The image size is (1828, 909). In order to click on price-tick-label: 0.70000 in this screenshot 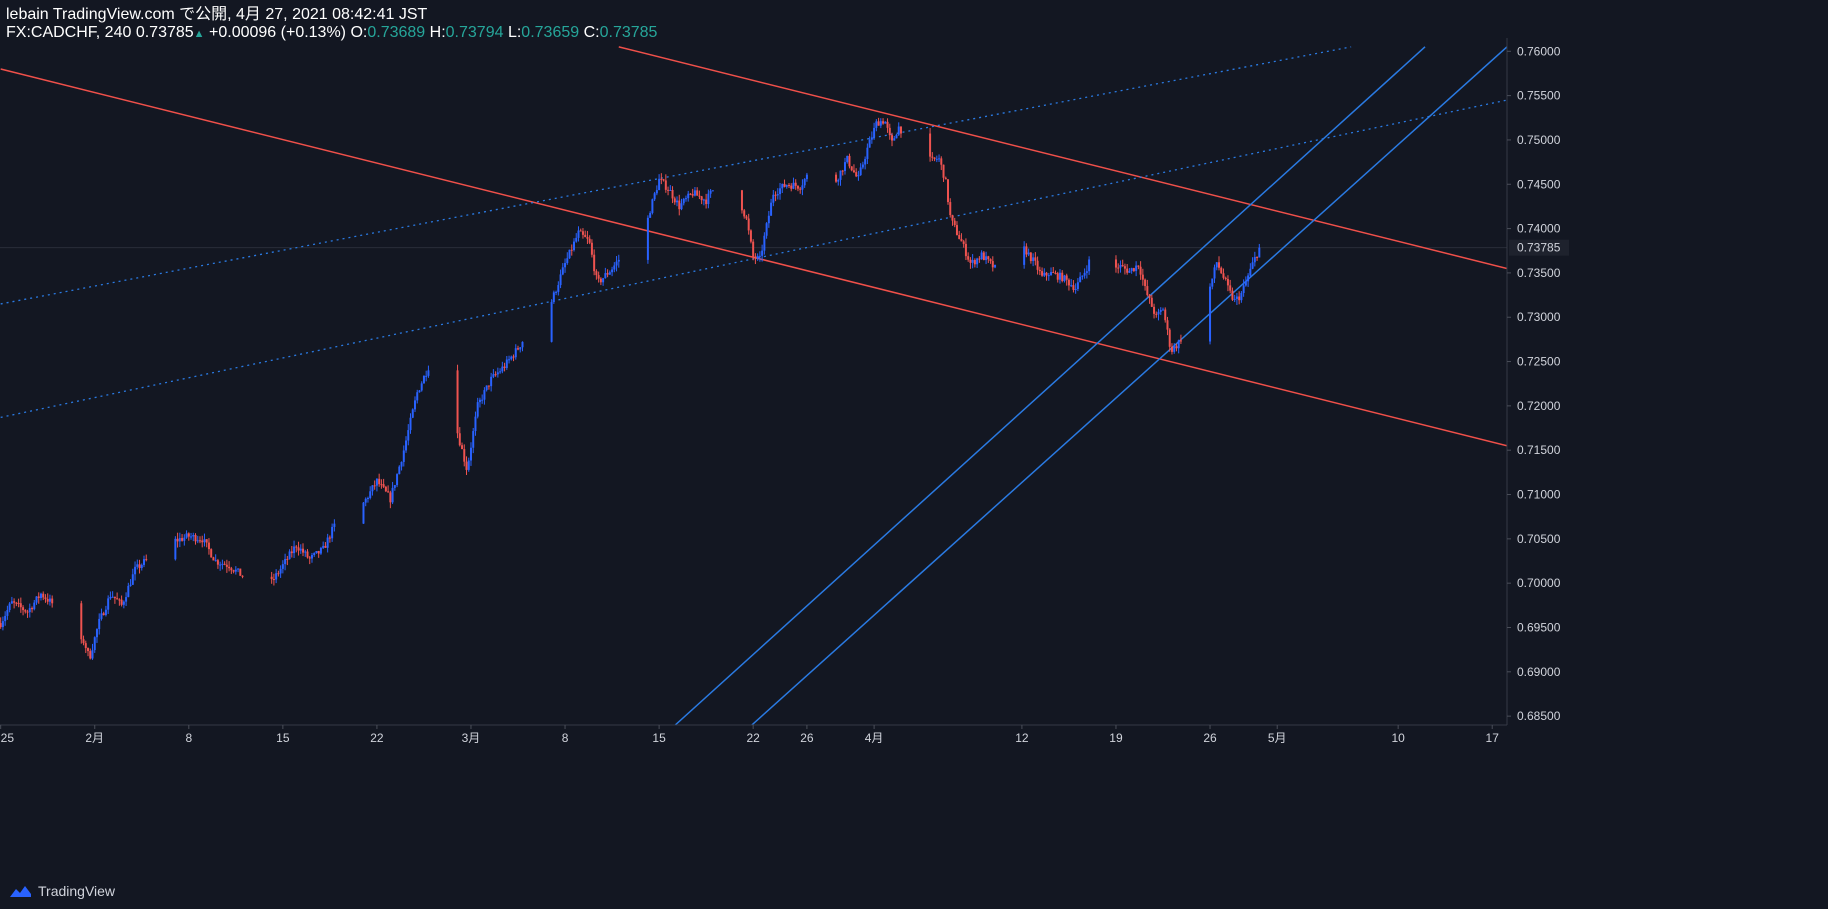, I will do `click(1539, 583)`.